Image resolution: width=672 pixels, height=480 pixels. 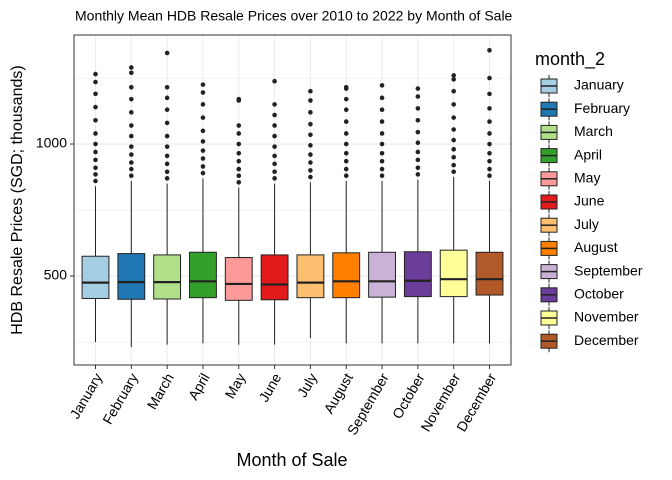 What do you see at coordinates (599, 294) in the screenshot?
I see `legend-label: October` at bounding box center [599, 294].